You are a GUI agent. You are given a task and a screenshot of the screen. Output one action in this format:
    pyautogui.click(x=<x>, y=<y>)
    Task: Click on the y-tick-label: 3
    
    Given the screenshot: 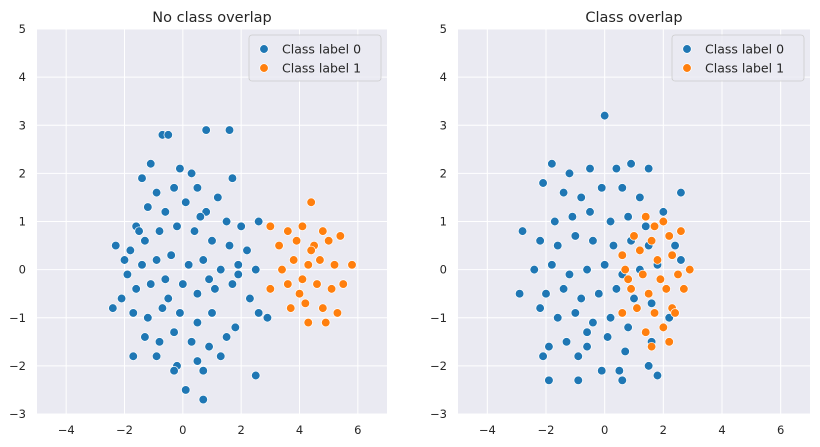 What is the action you would take?
    pyautogui.click(x=443, y=125)
    